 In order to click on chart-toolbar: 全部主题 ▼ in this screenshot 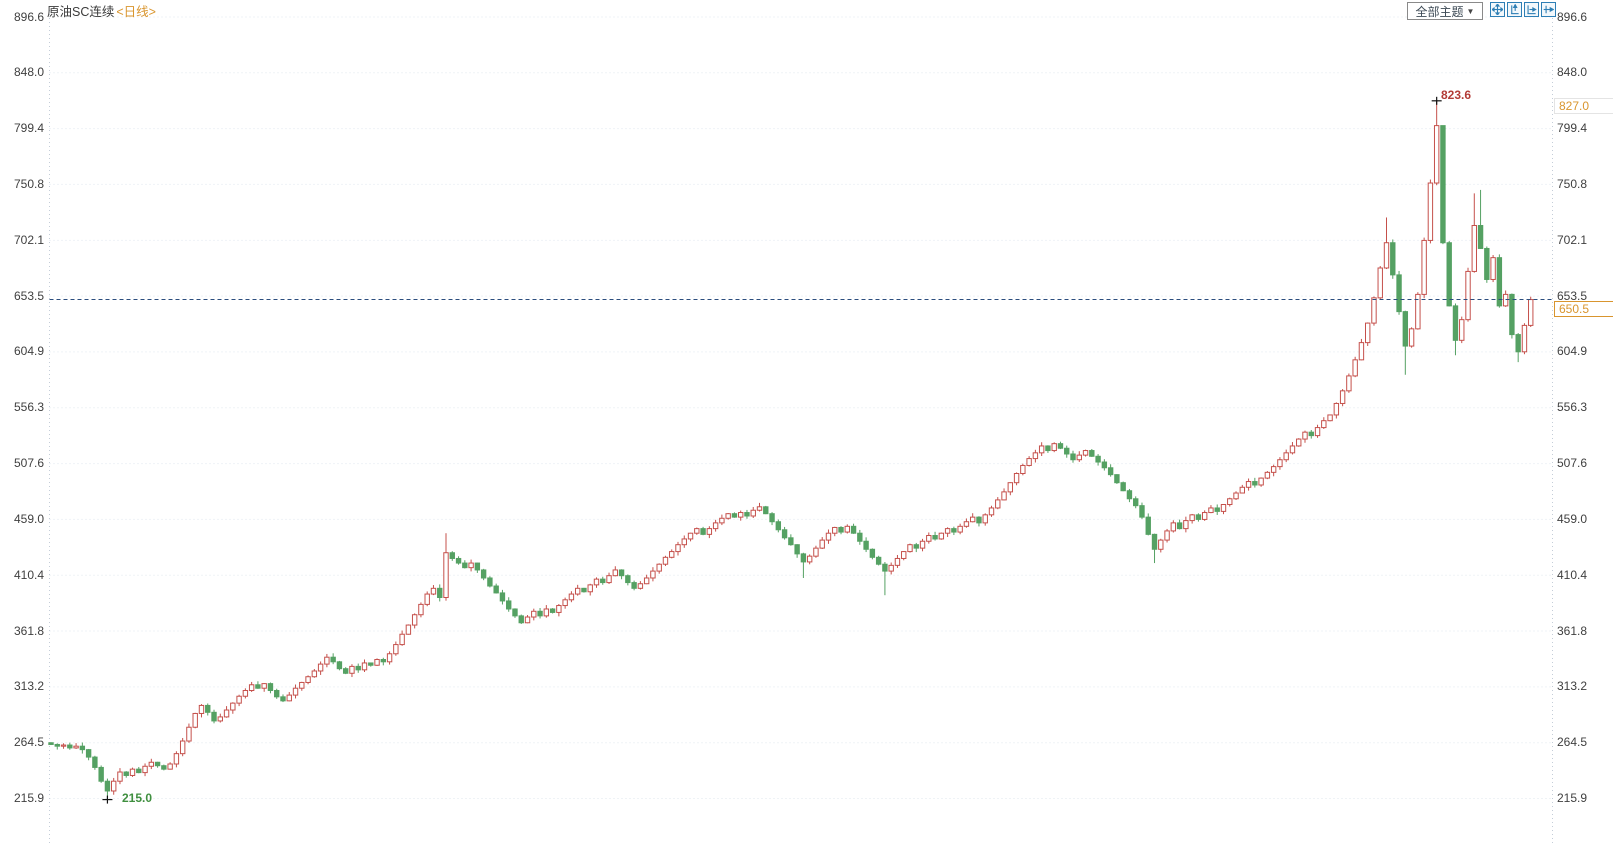, I will do `click(1482, 11)`.